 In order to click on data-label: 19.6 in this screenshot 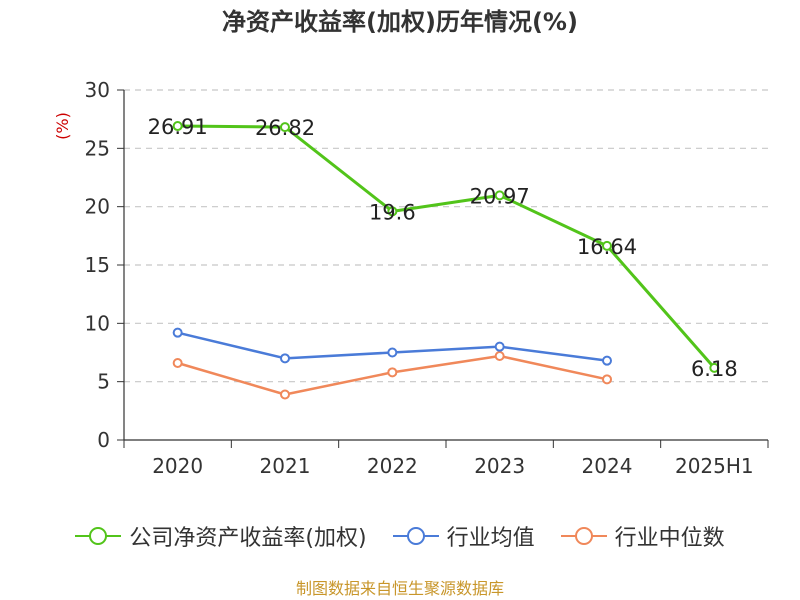, I will do `click(392, 212)`.